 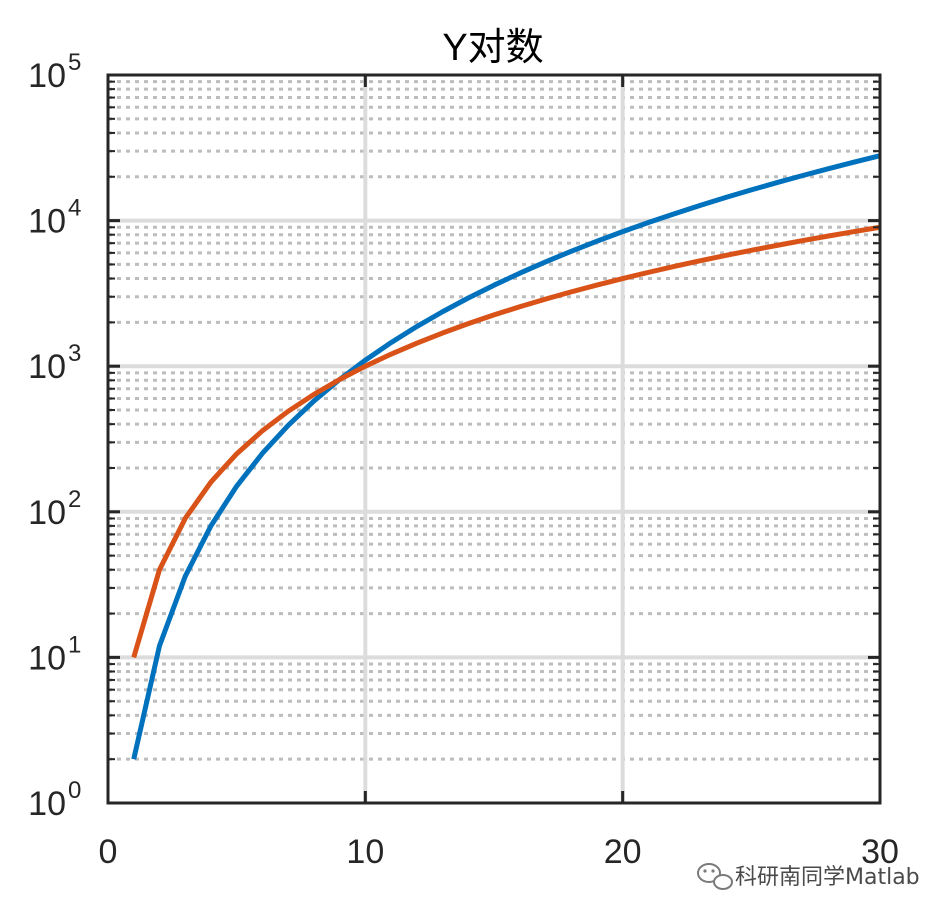 I want to click on watermark: 科研南同学Matlab, so click(x=808, y=876).